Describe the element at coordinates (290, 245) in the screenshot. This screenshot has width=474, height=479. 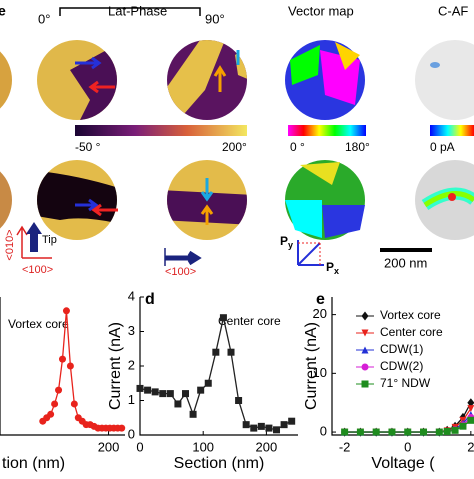
I see `label: y` at that location.